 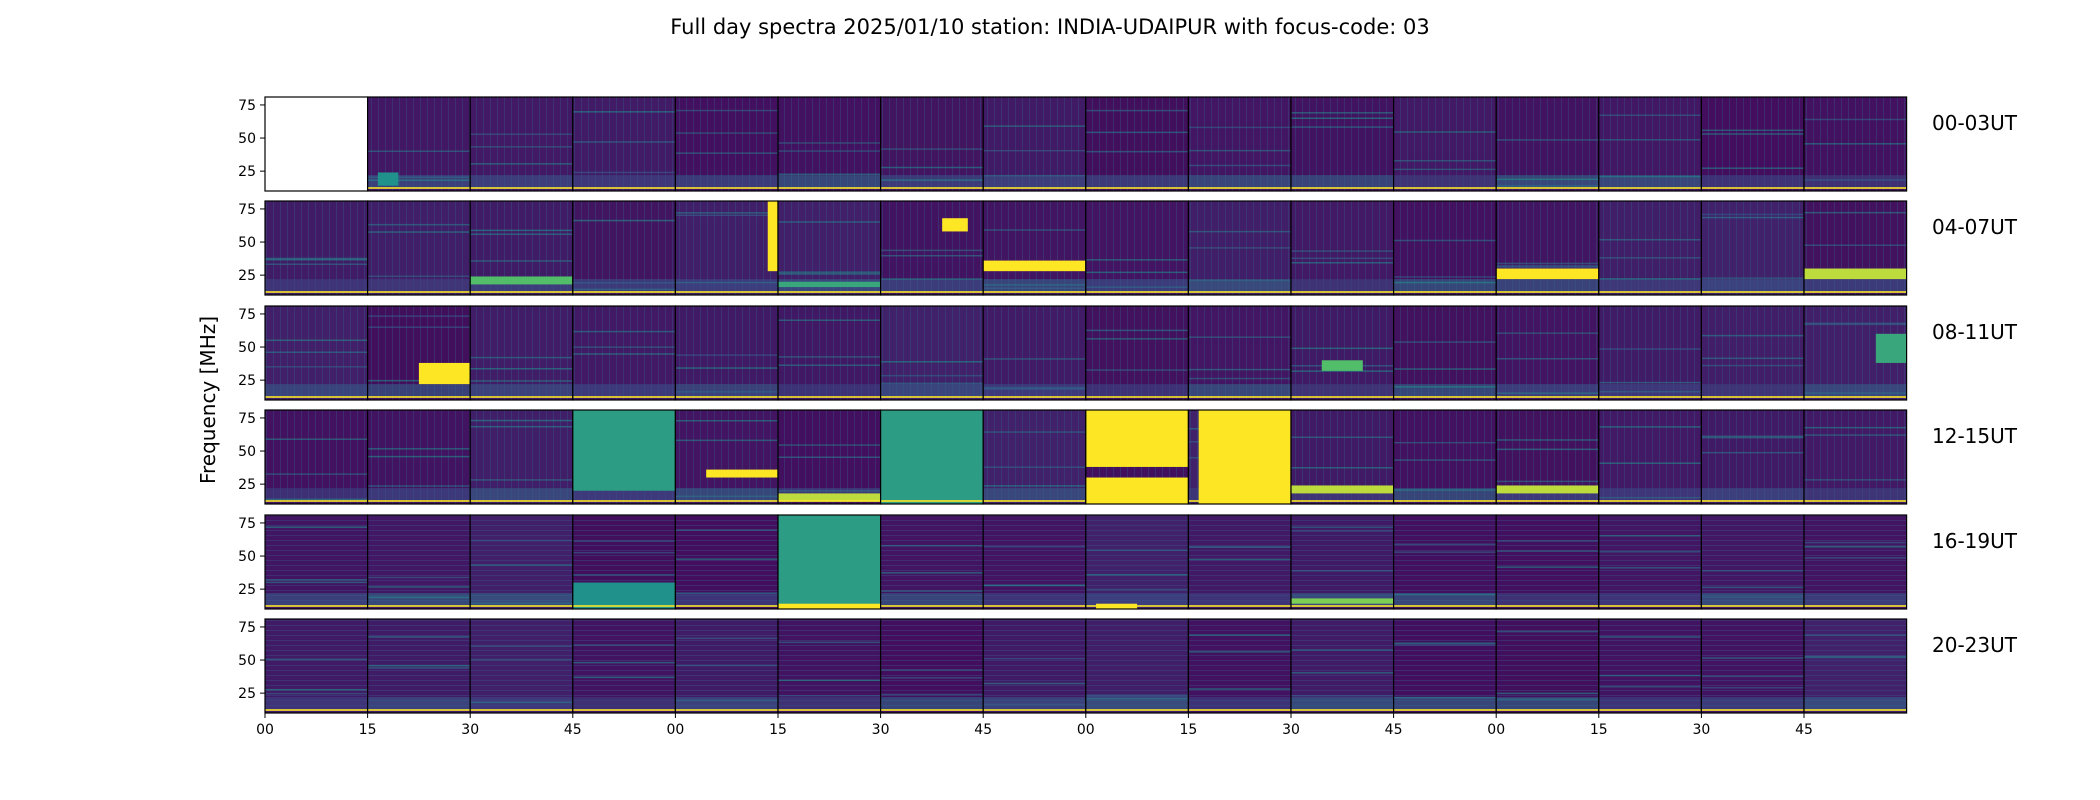 What do you see at coordinates (1975, 436) in the screenshot?
I see `row-time-label: 12-15UT` at bounding box center [1975, 436].